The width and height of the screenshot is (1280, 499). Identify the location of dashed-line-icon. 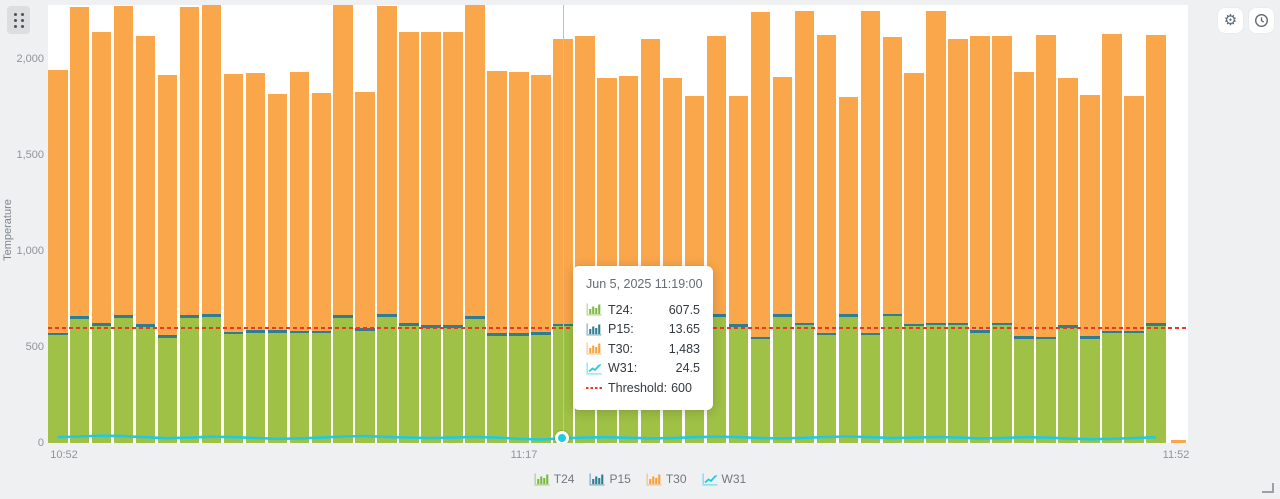
(594, 388).